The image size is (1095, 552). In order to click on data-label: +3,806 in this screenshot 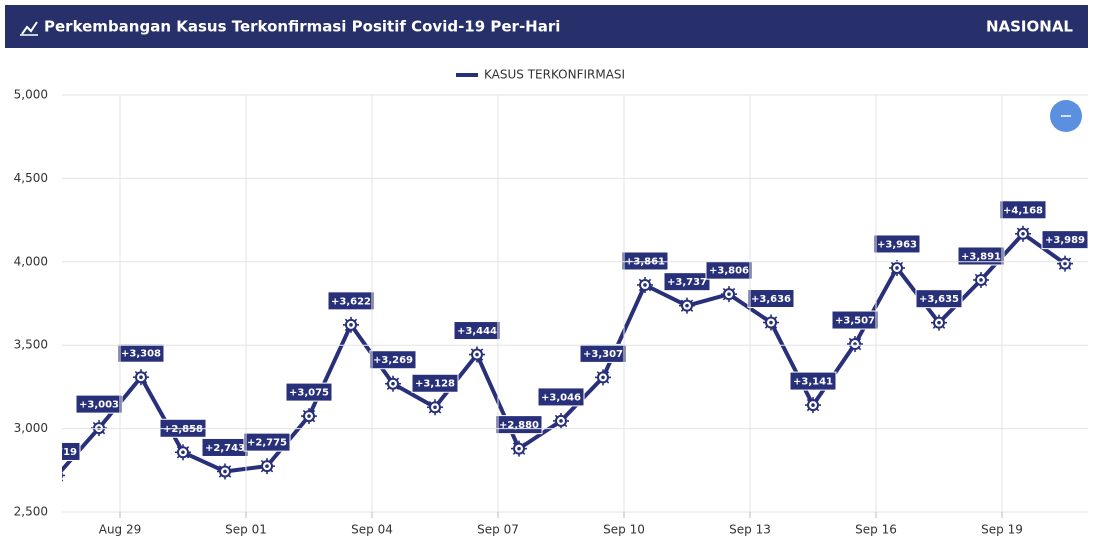, I will do `click(729, 271)`.